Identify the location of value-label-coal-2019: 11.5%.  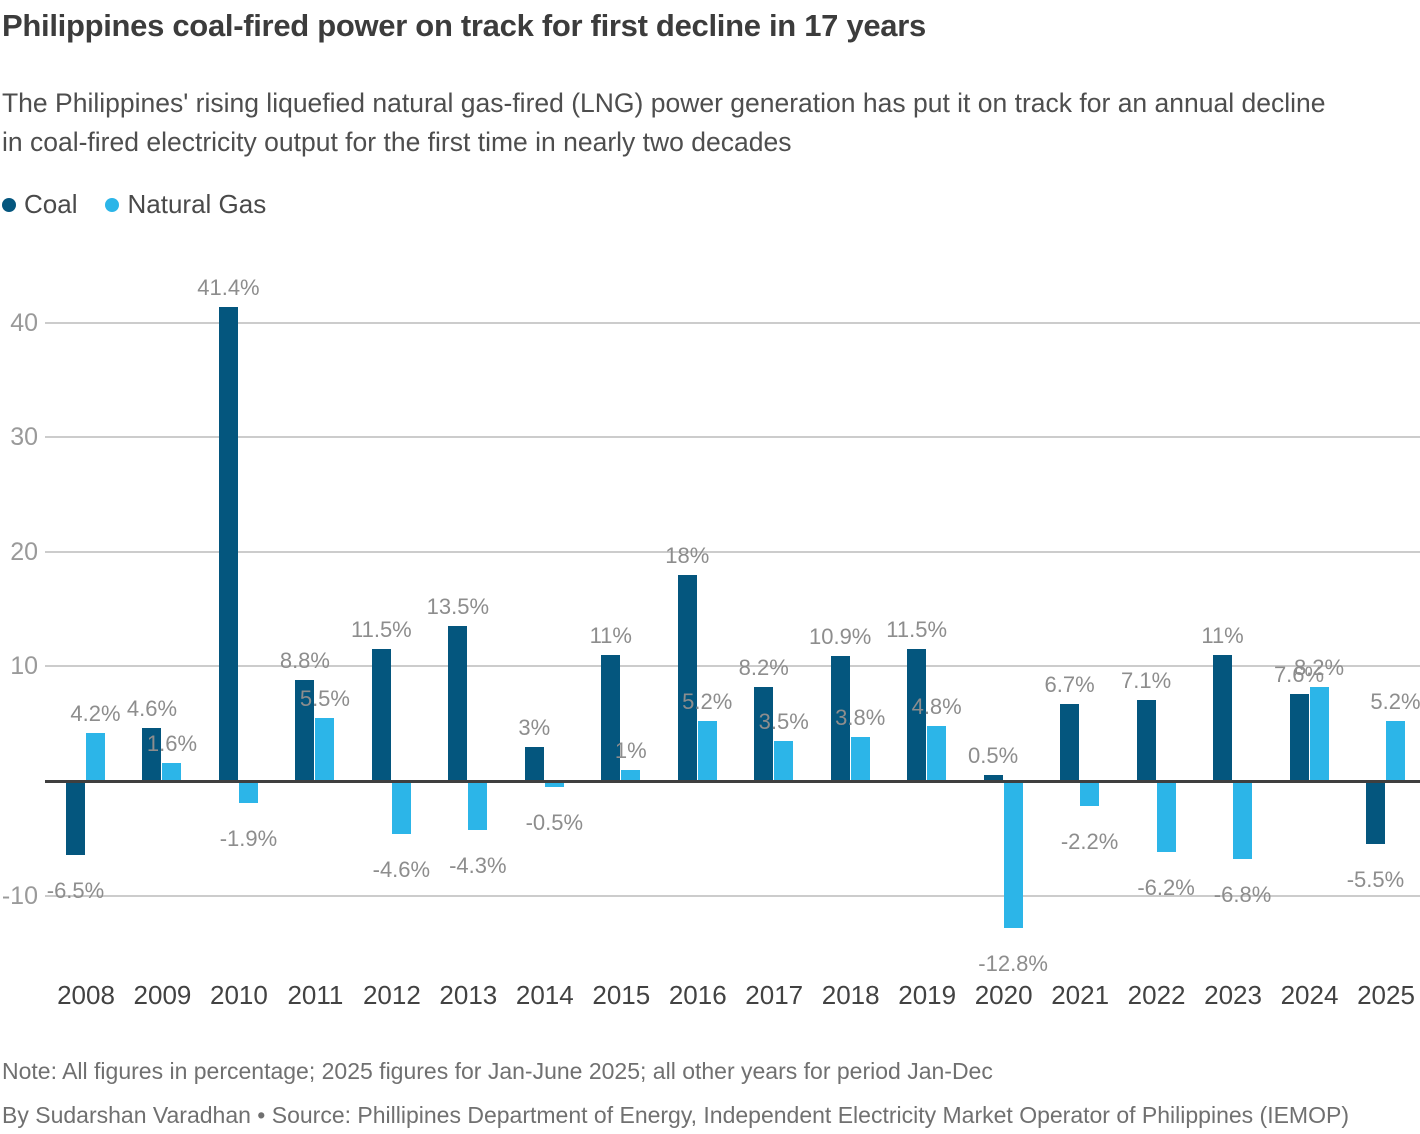
(917, 630).